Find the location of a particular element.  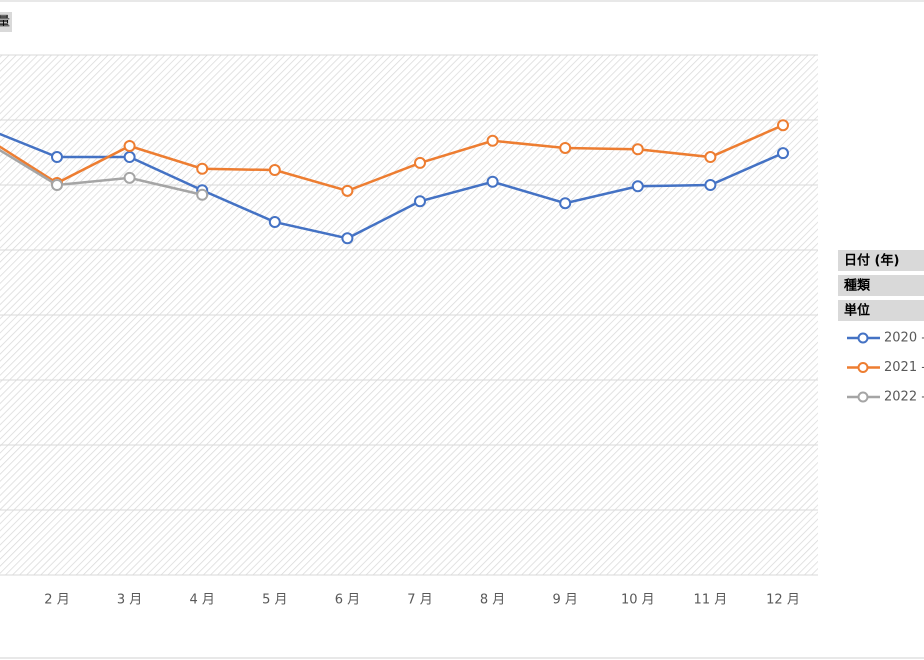

field-label: 種類 is located at coordinates (857, 286).